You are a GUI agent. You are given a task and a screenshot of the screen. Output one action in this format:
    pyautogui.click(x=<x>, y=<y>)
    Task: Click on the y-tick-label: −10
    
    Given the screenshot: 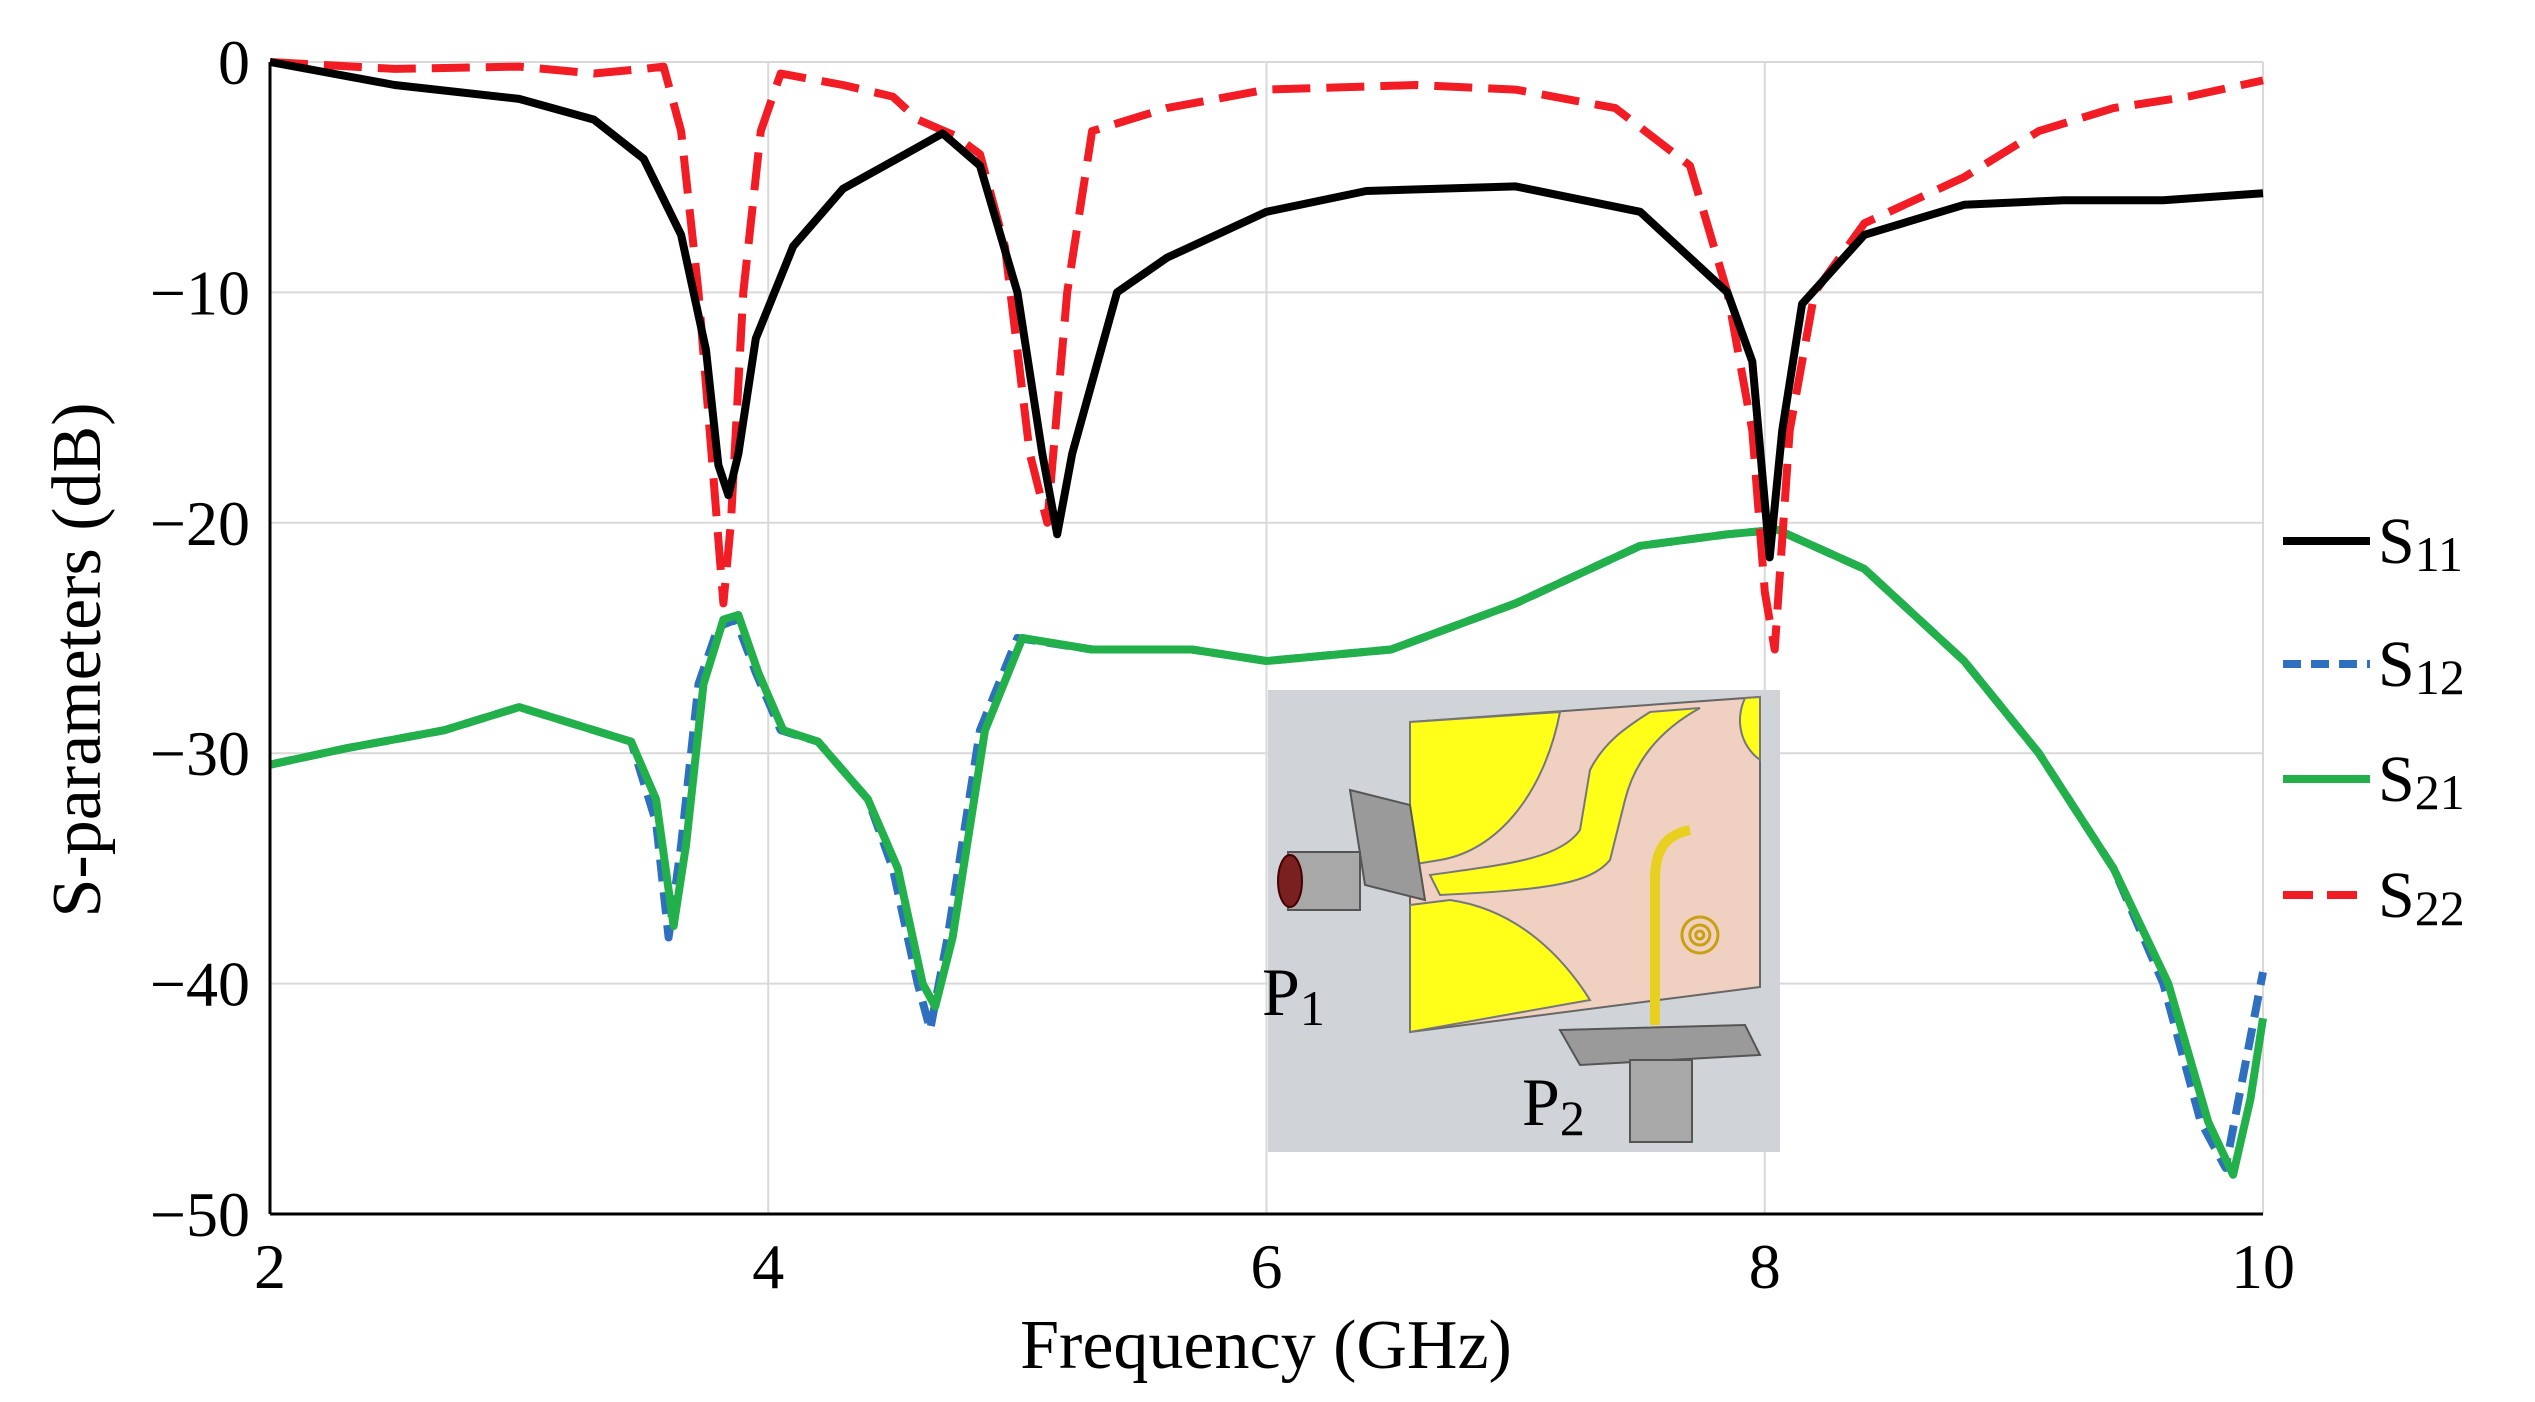 What is the action you would take?
    pyautogui.click(x=200, y=292)
    